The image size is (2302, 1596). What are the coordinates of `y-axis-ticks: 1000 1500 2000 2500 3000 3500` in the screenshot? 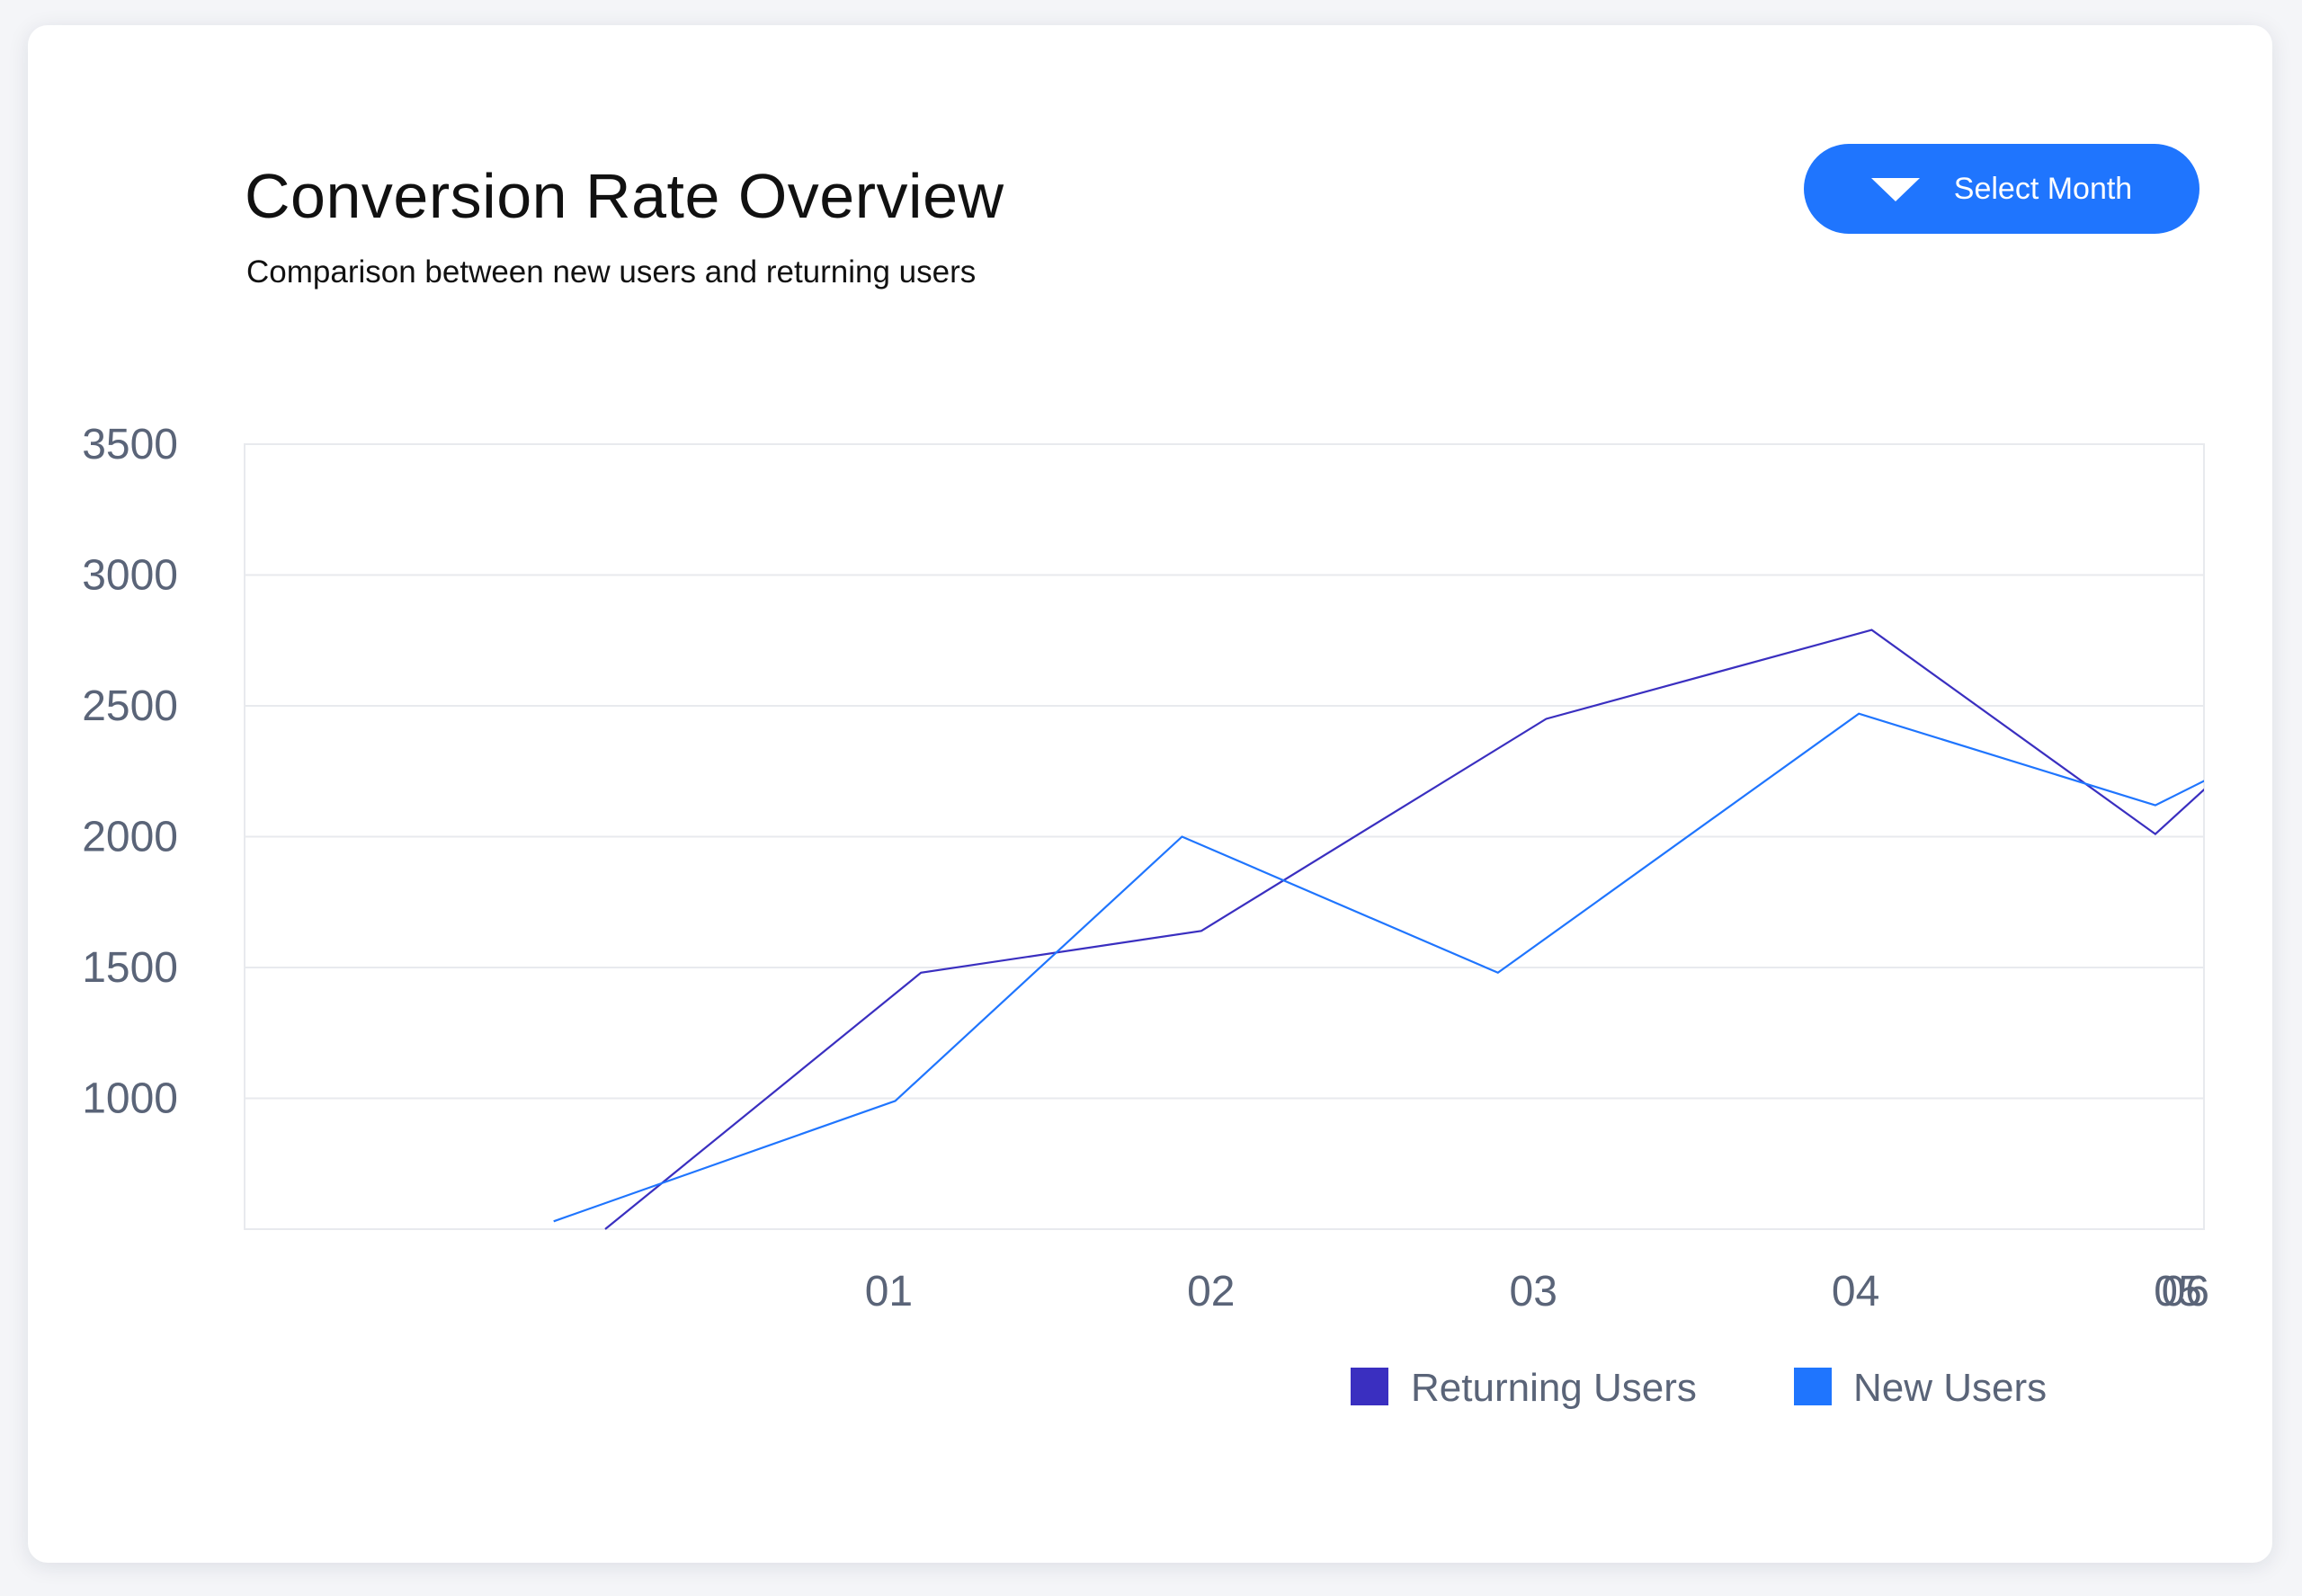 It's located at (130, 772).